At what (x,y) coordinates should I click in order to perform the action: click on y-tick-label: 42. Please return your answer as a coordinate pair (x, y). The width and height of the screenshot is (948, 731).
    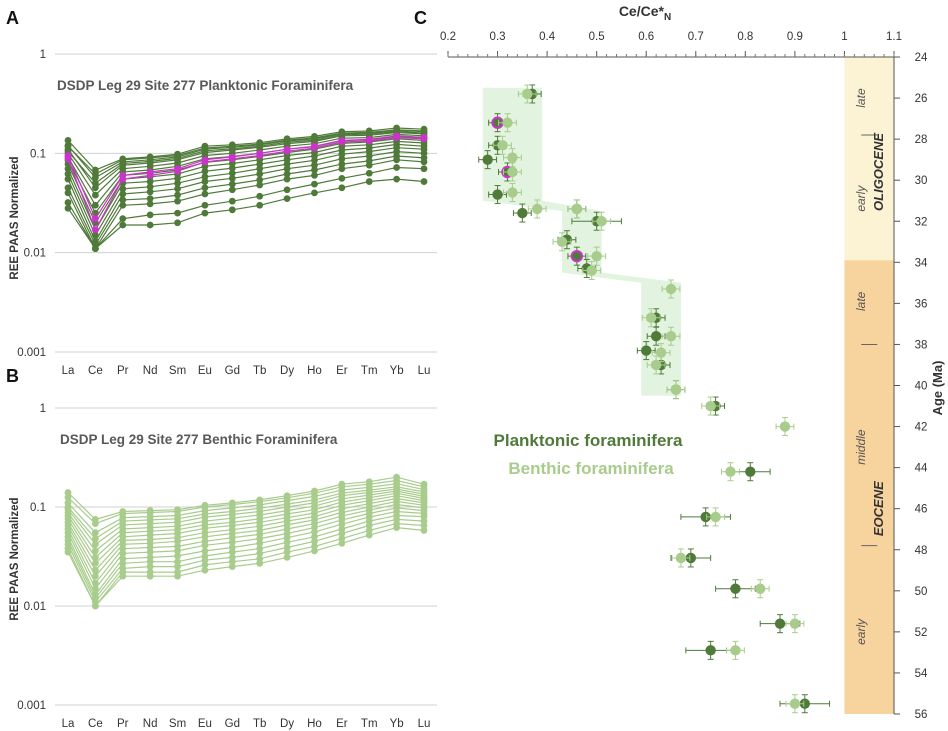
    Looking at the image, I should click on (921, 428).